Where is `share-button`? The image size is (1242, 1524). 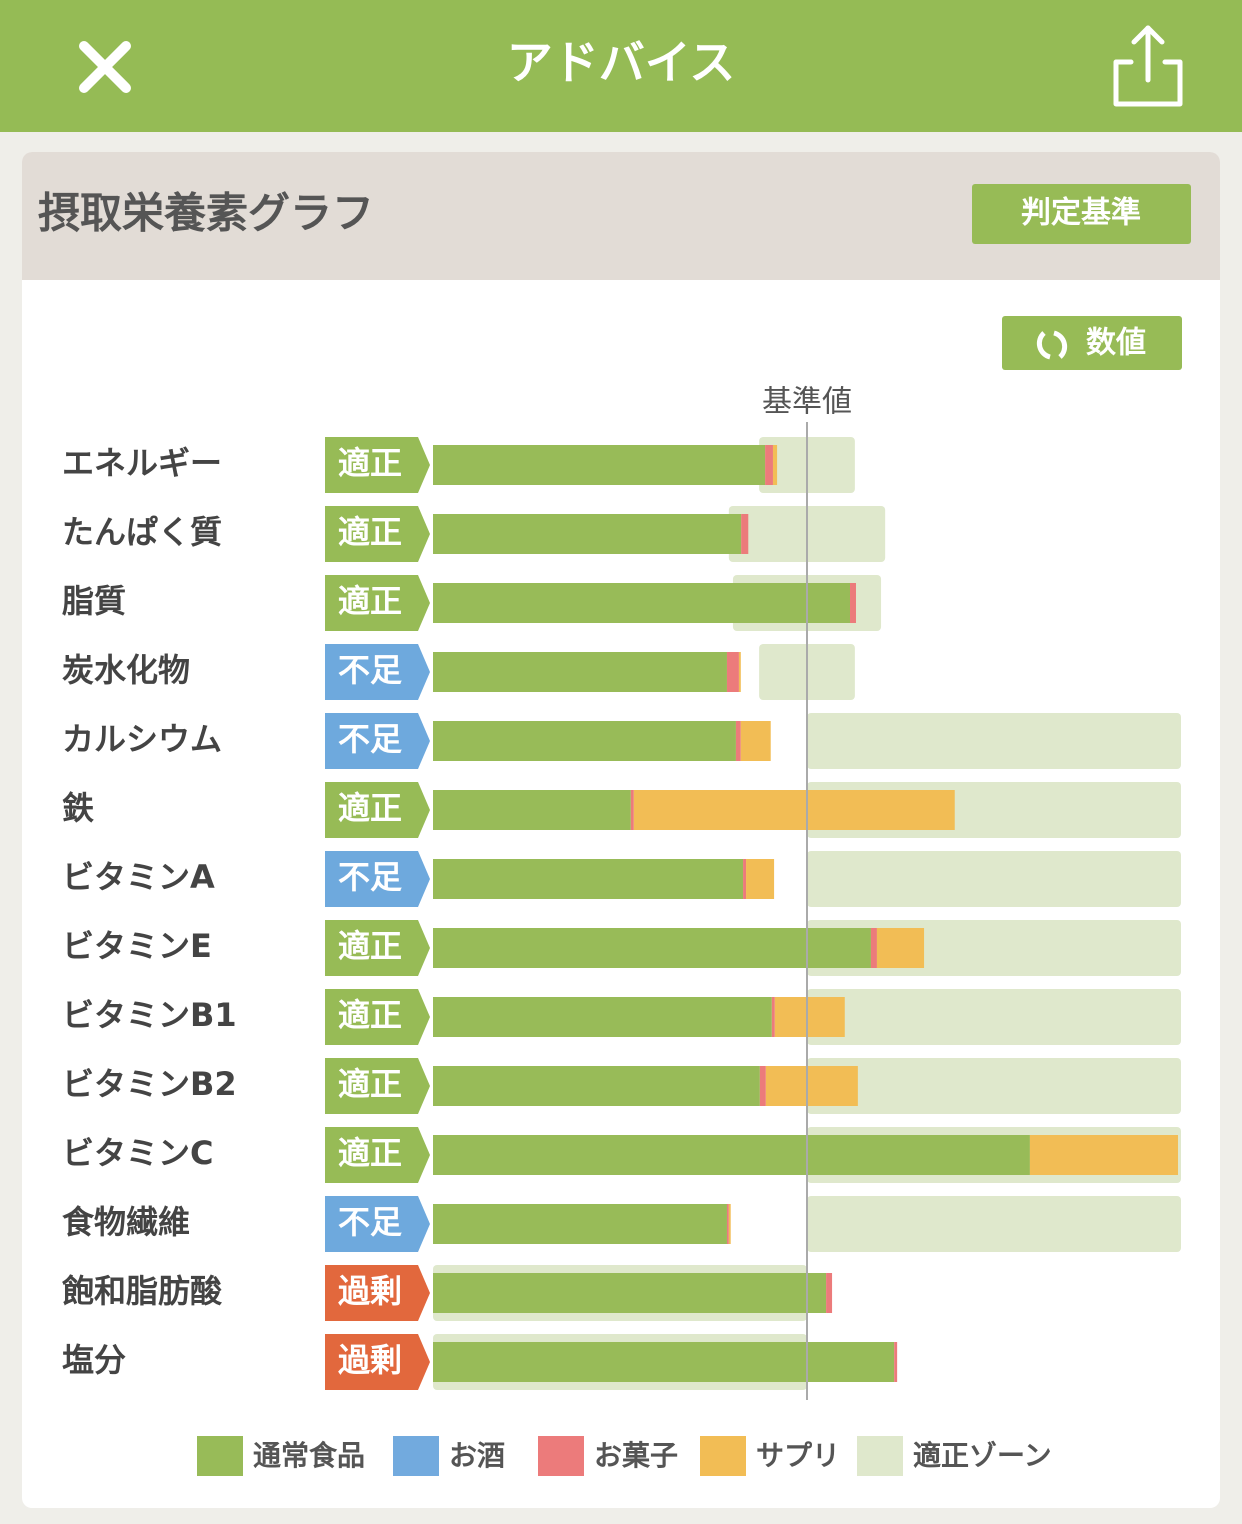
share-button is located at coordinates (1148, 66).